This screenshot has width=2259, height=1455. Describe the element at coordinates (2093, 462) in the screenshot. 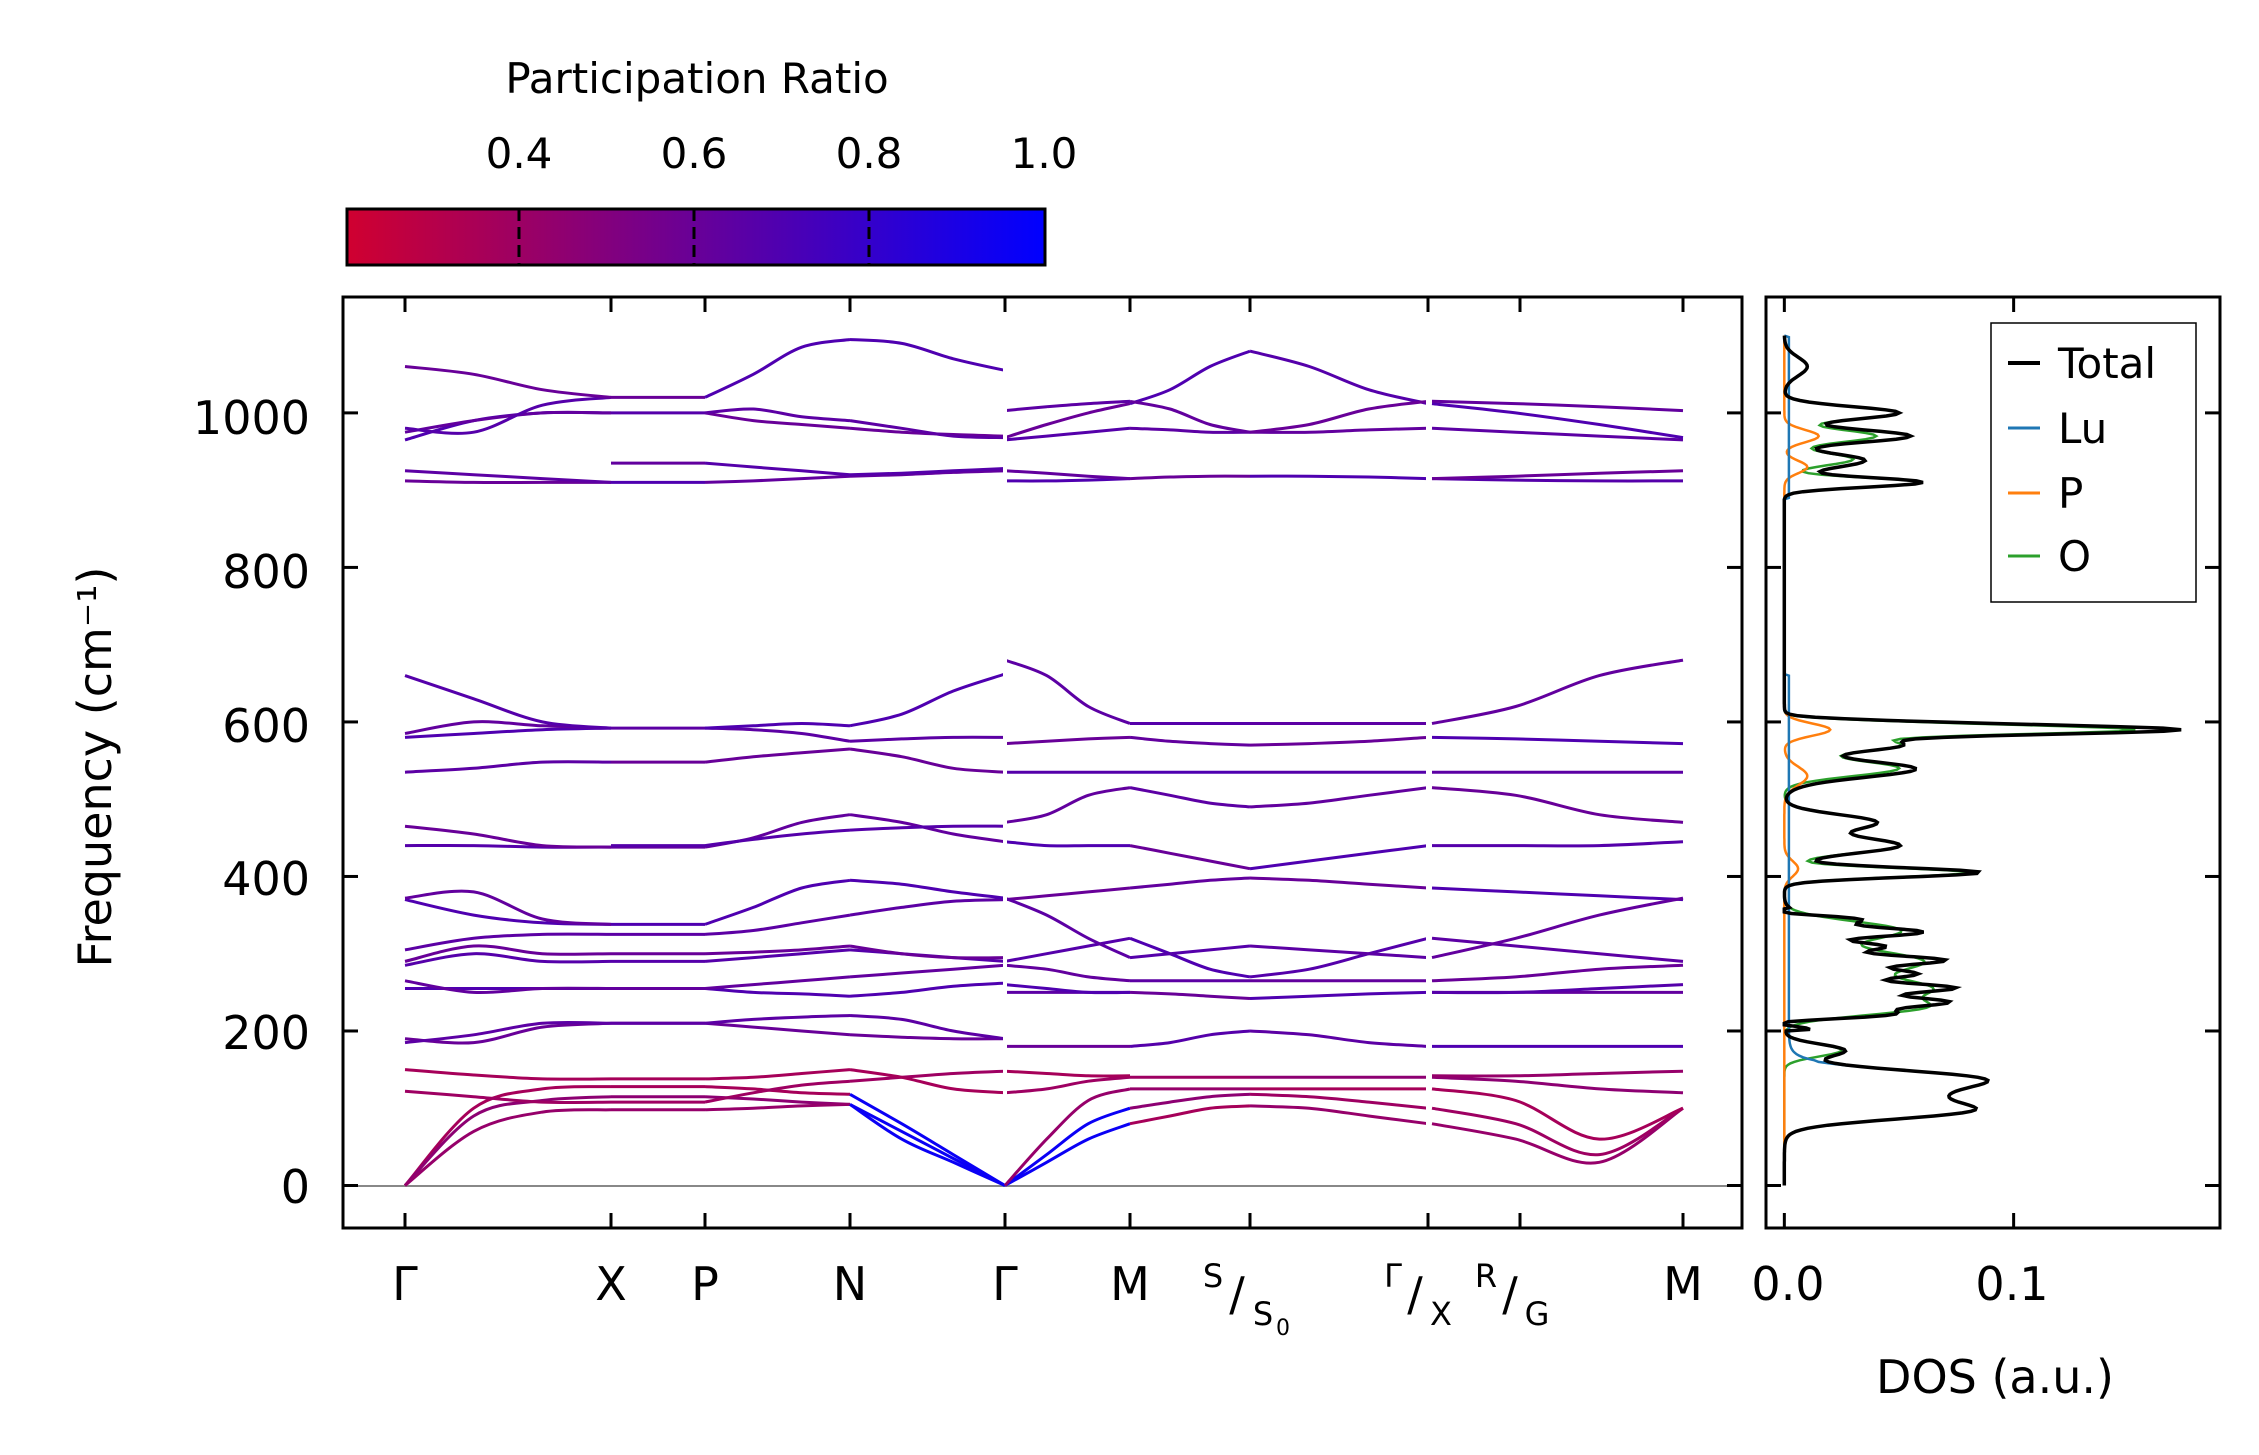

I see `legend: Total Lu P O` at that location.